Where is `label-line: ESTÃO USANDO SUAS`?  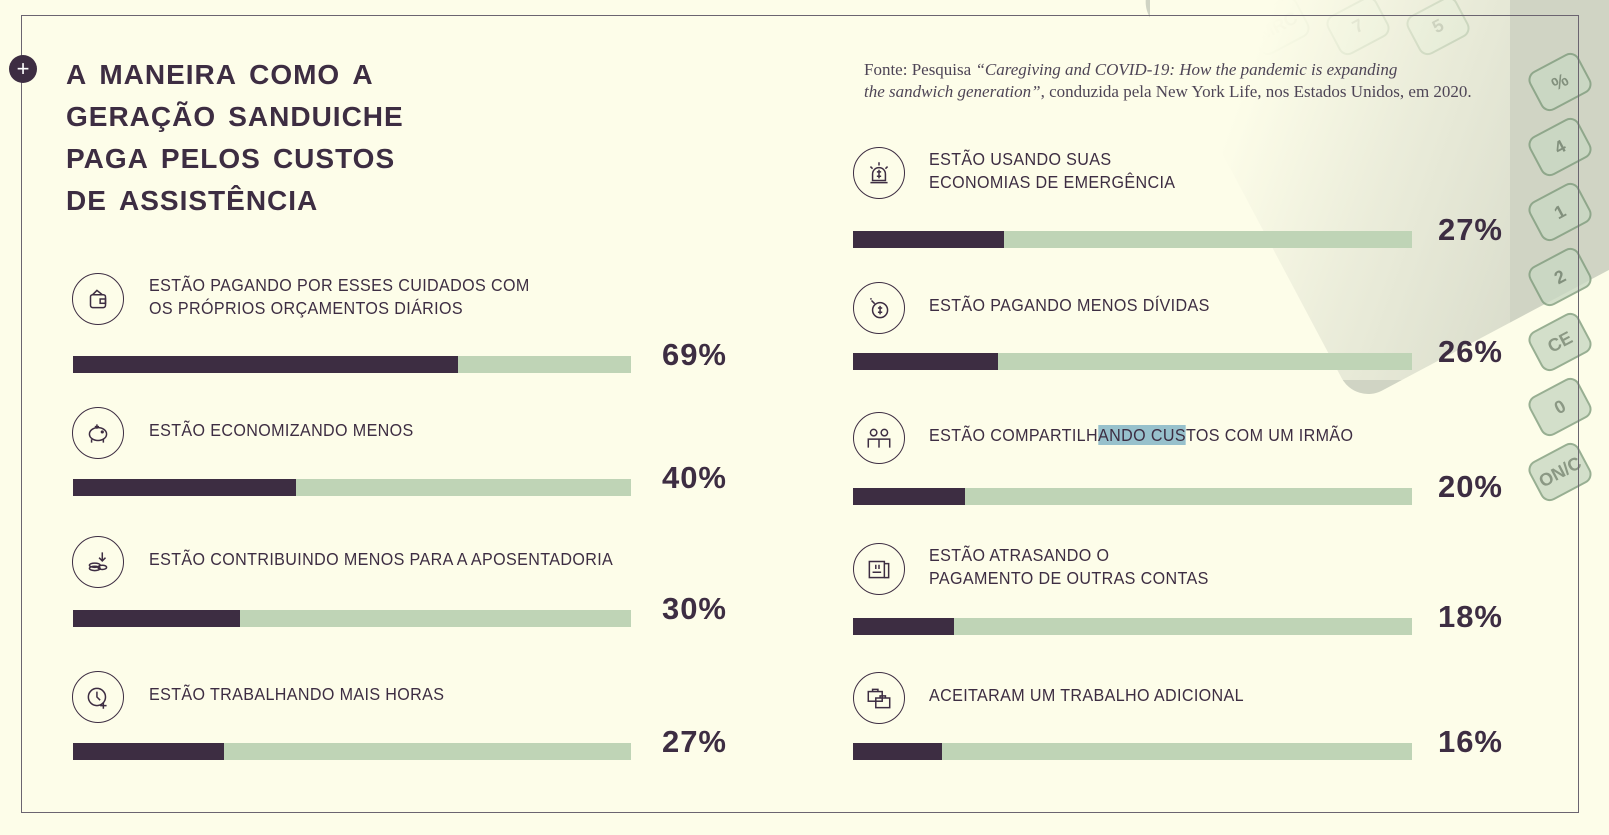 label-line: ESTÃO USANDO SUAS is located at coordinates (1020, 158).